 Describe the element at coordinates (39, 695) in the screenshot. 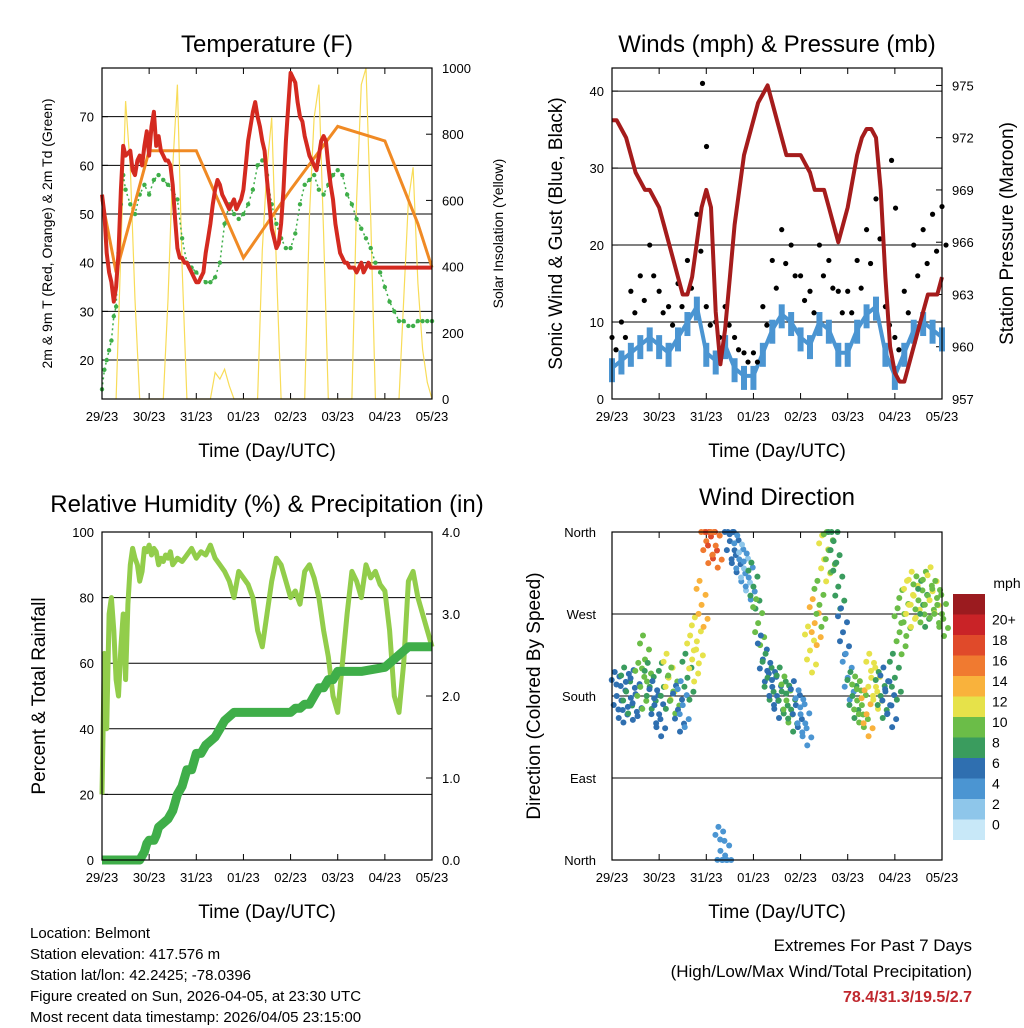

I see `y-axis-label-rh: Percent & Total Rainfall` at that location.